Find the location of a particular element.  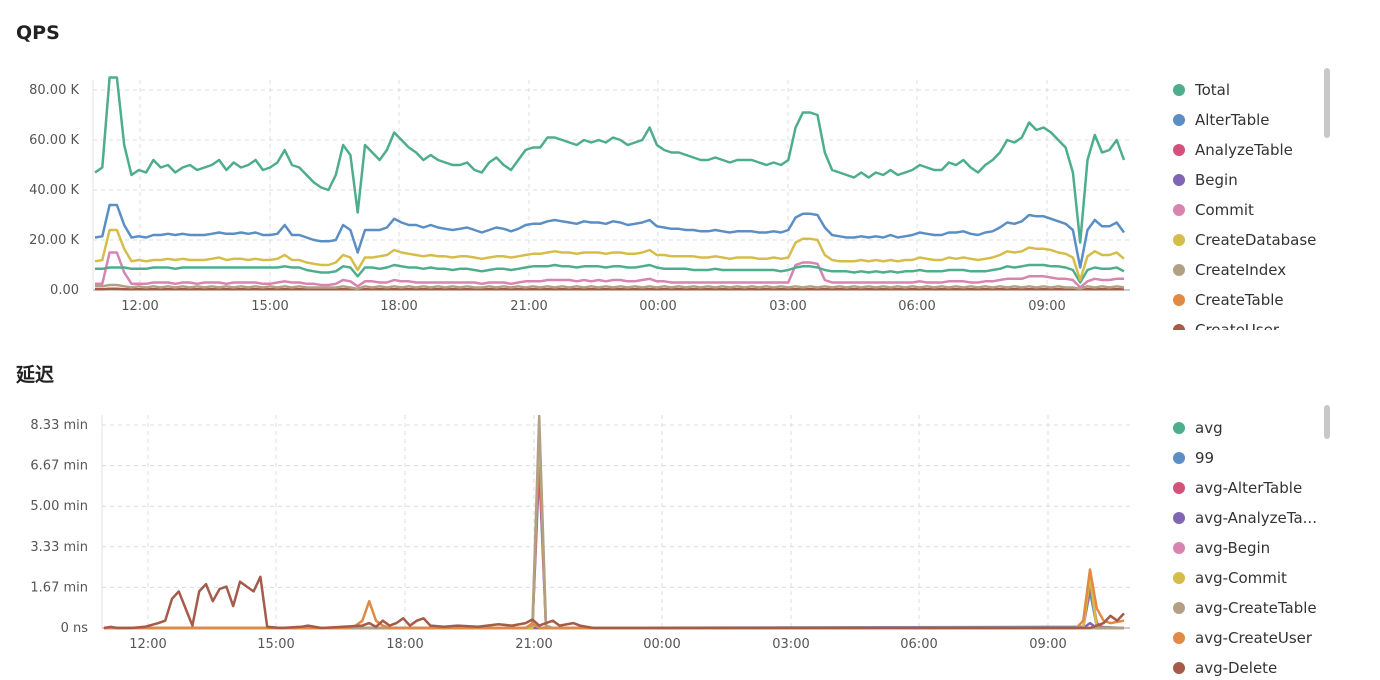

legend-item: AnalyzeTable is located at coordinates (1255, 150).